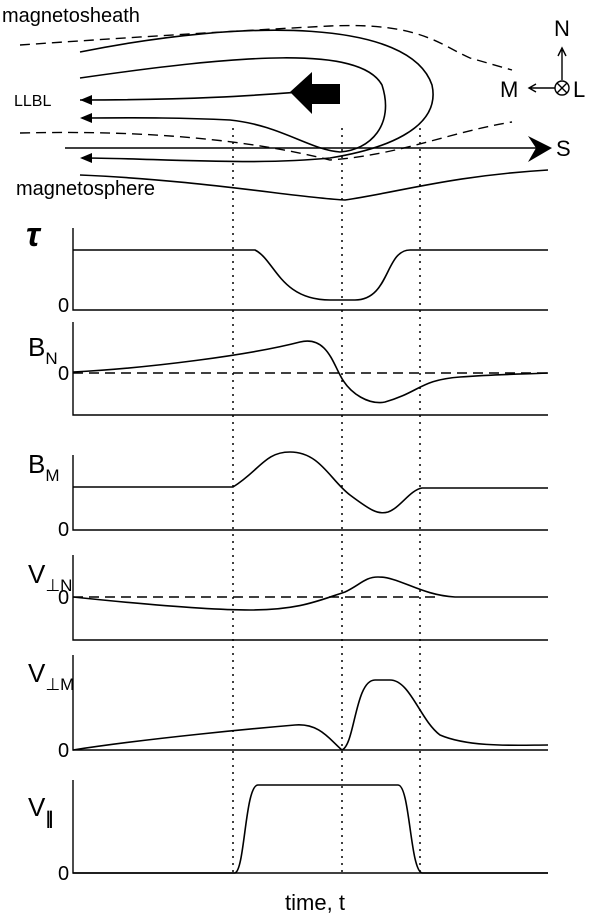 Image resolution: width=597 pixels, height=918 pixels. Describe the element at coordinates (315, 902) in the screenshot. I see `x-axis-label: time, t` at that location.